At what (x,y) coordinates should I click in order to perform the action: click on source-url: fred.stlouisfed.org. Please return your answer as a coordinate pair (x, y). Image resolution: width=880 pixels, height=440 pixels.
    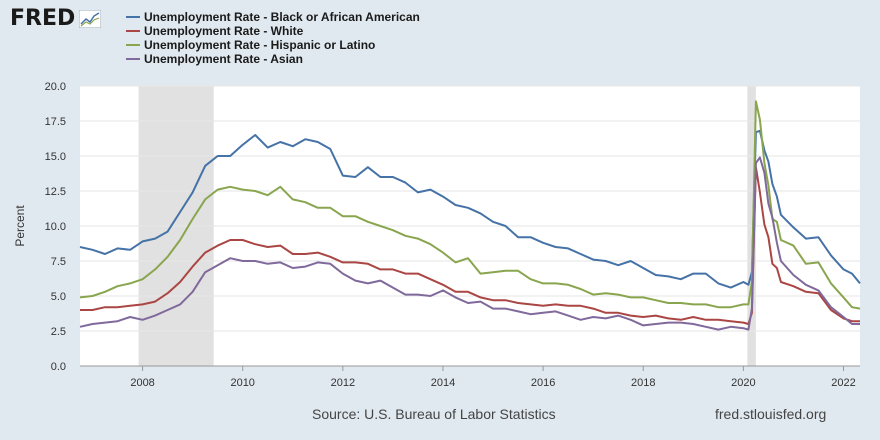
    Looking at the image, I should click on (771, 414).